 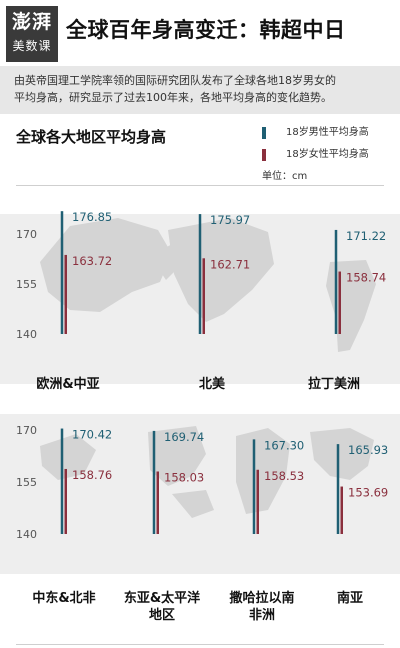 I want to click on legend: 18岁男性平均身高 18岁女性平均身高 单位：cm, so click(x=315, y=159).